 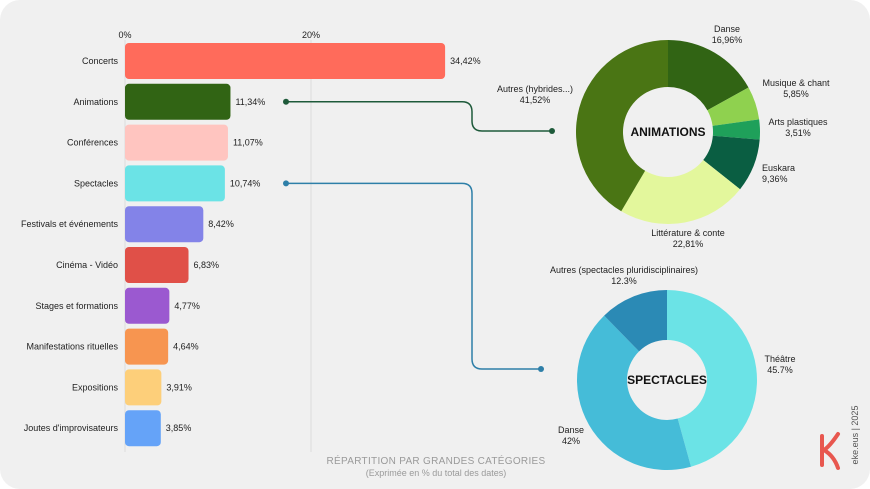 I want to click on slice-name-label: Euskara, so click(x=778, y=168).